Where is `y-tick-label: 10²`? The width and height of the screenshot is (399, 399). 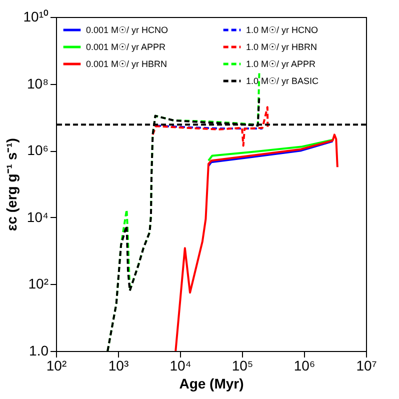 y-tick-label: 10² is located at coordinates (38, 284).